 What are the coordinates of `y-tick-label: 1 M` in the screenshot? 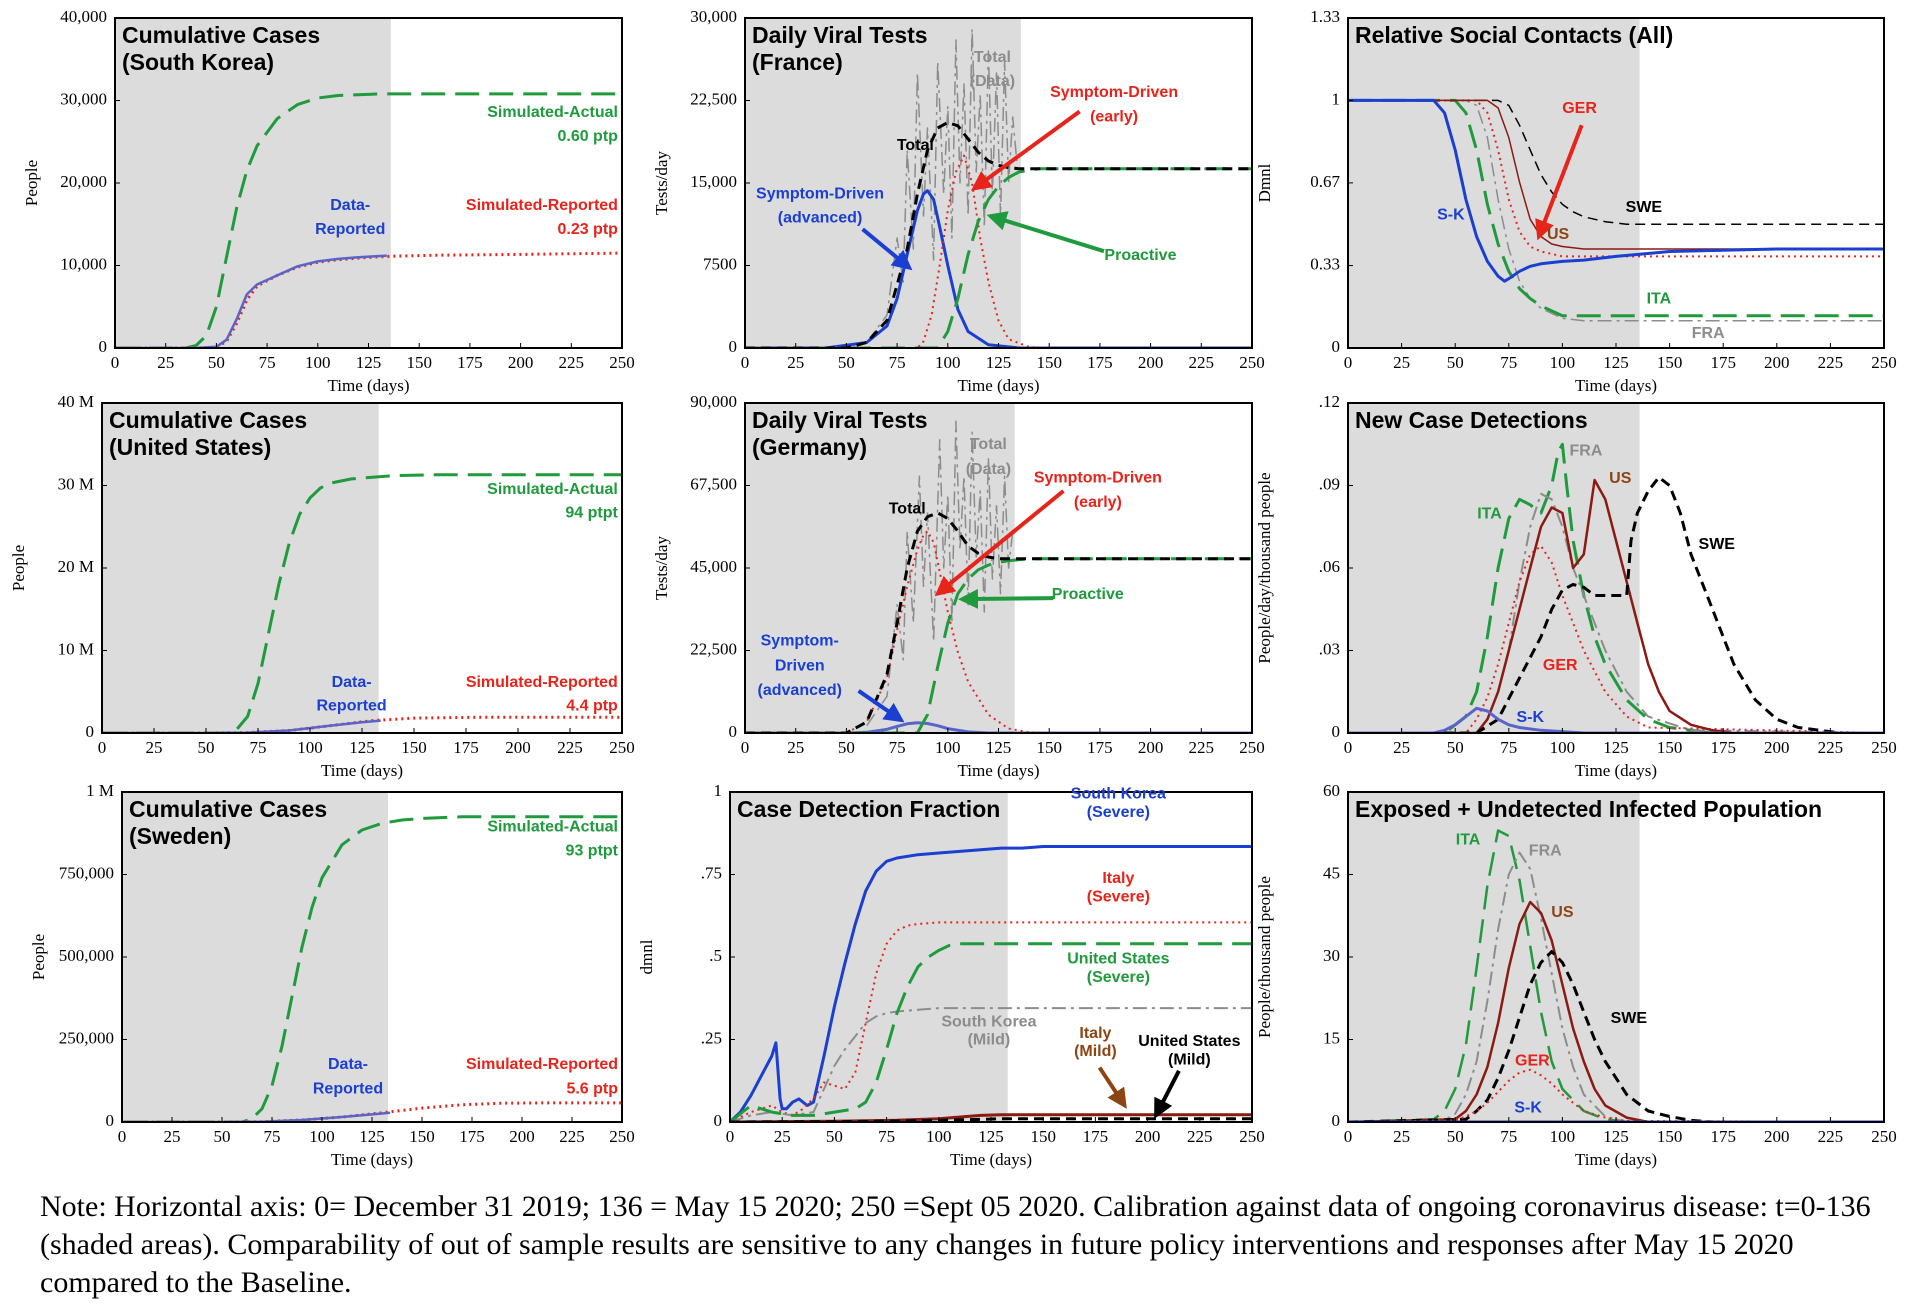 It's located at (100, 790).